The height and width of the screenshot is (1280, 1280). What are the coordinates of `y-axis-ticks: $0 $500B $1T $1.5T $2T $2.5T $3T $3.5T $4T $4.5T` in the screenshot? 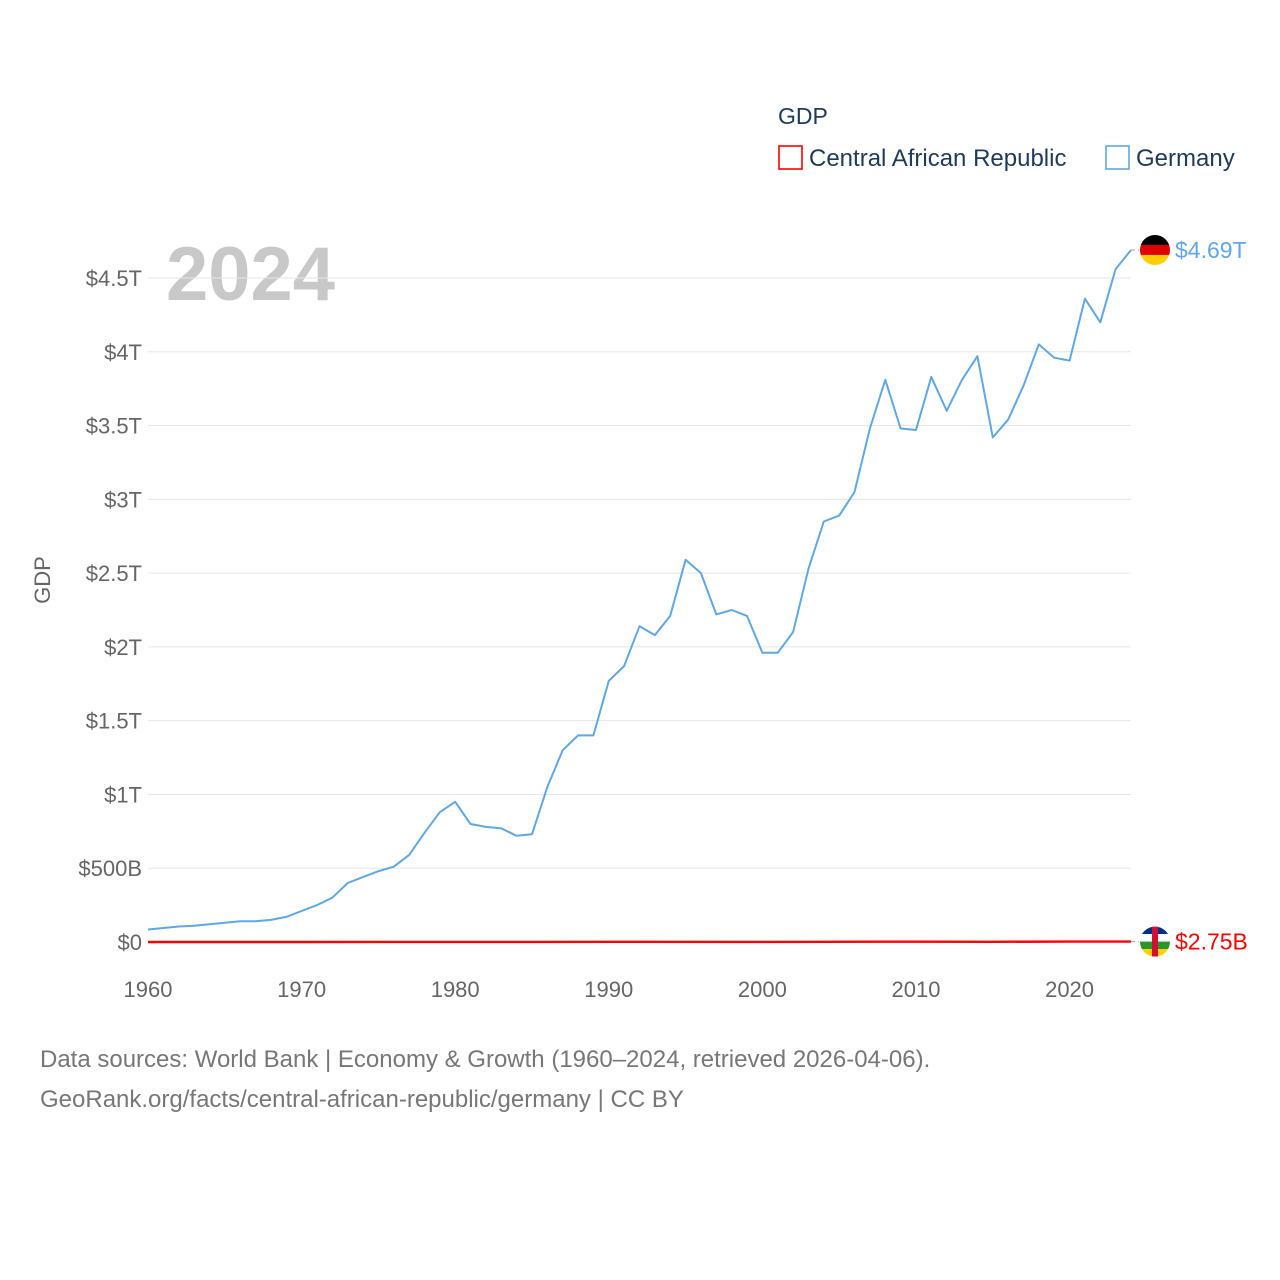 It's located at (110, 610).